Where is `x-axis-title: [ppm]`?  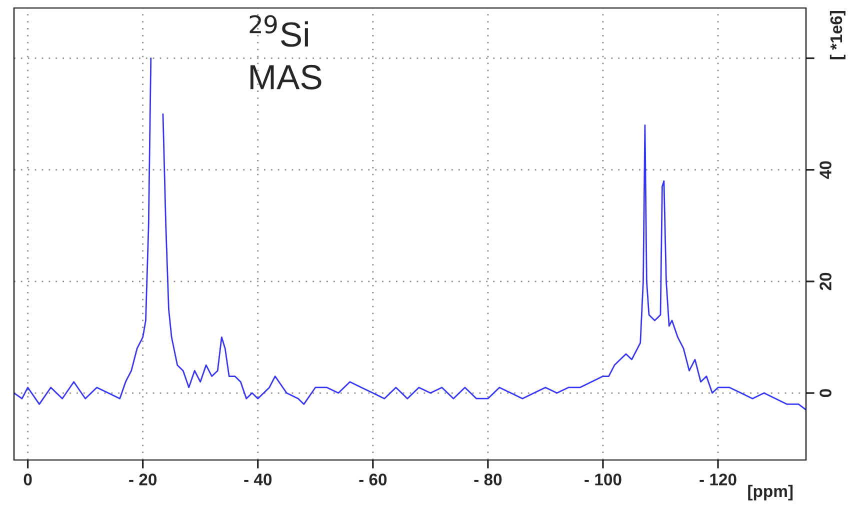 x-axis-title: [ppm] is located at coordinates (770, 492).